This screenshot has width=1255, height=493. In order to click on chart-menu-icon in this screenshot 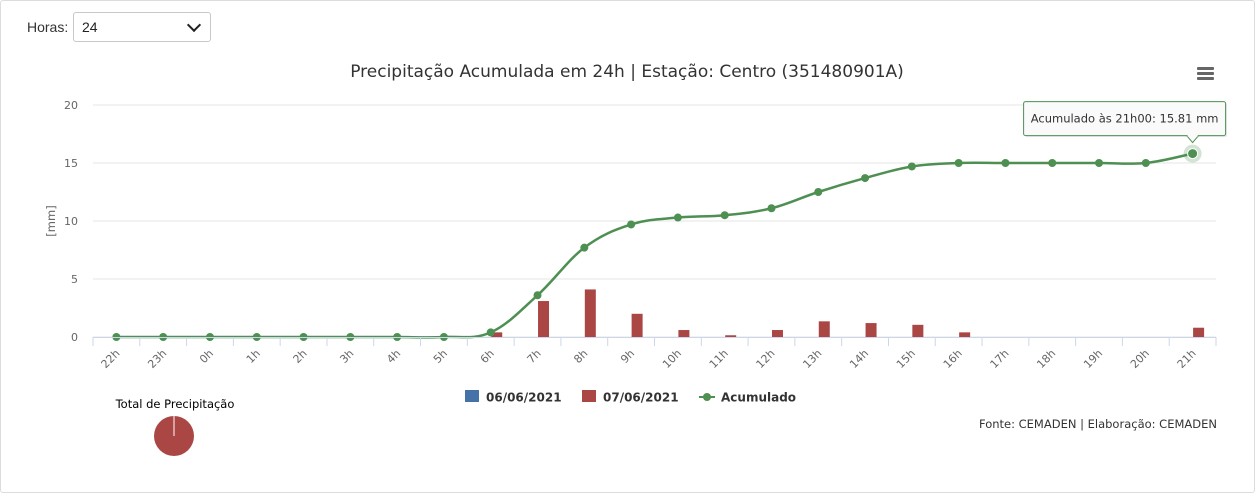, I will do `click(1205, 74)`.